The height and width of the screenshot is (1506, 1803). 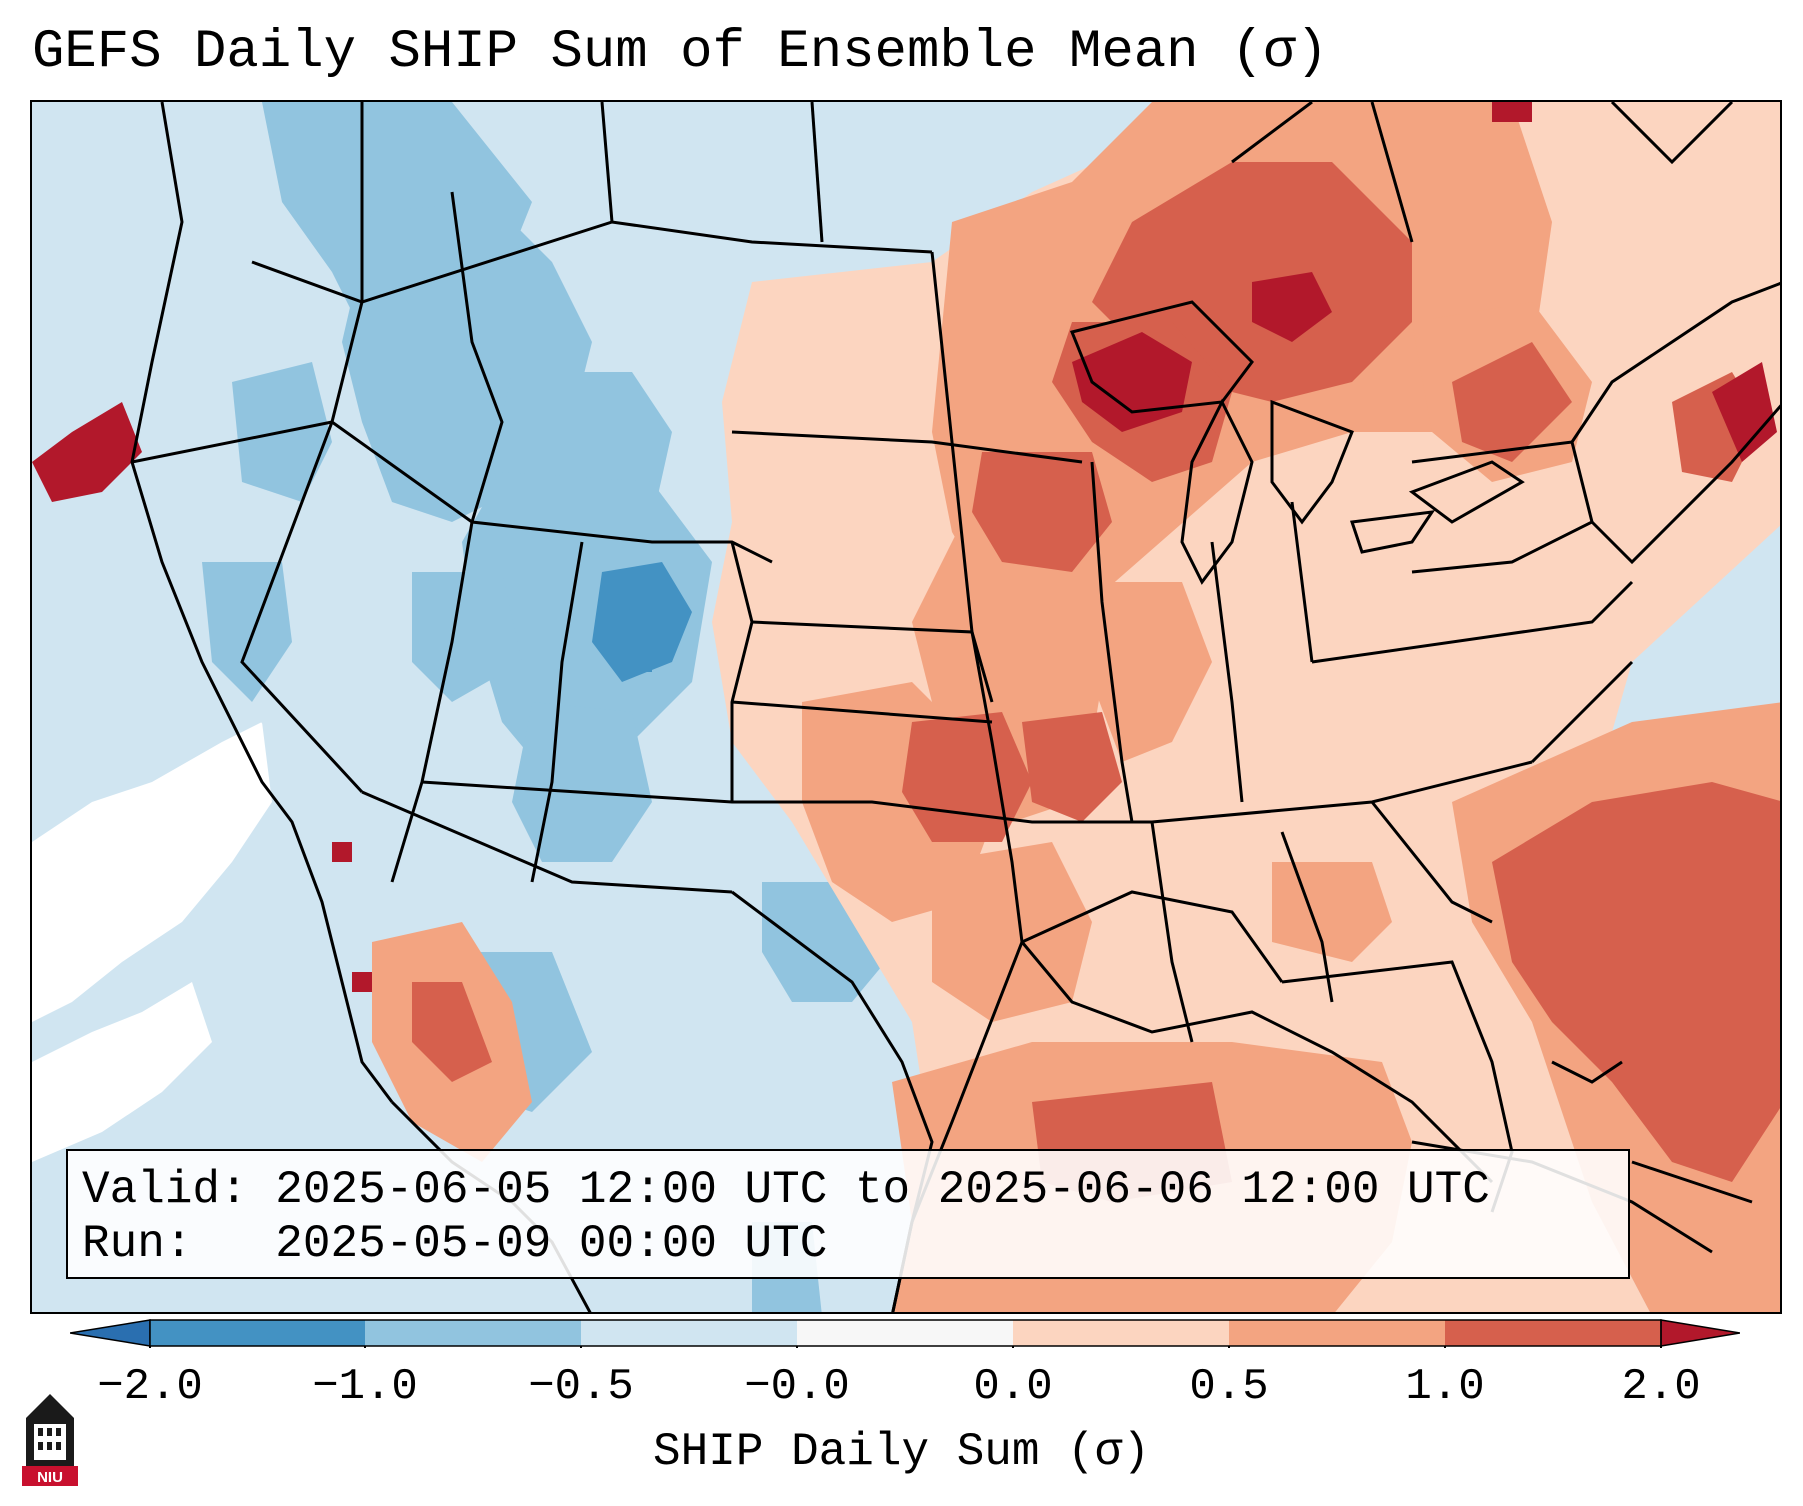 What do you see at coordinates (1661, 1387) in the screenshot?
I see `colorbar-tick-label: 2.0` at bounding box center [1661, 1387].